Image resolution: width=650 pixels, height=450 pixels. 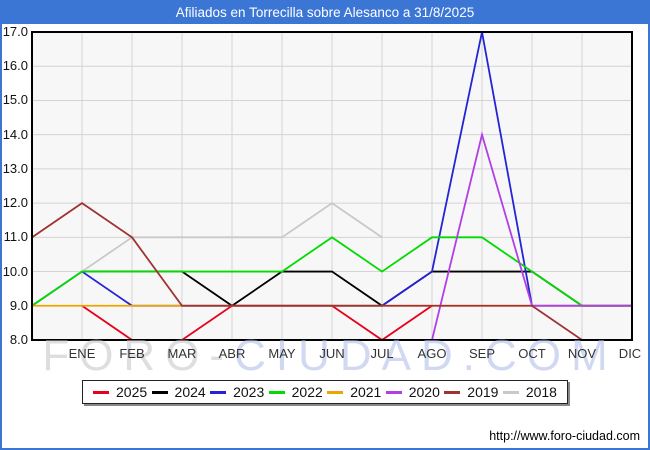 I want to click on legend-item-2024: 2024, so click(x=178, y=392).